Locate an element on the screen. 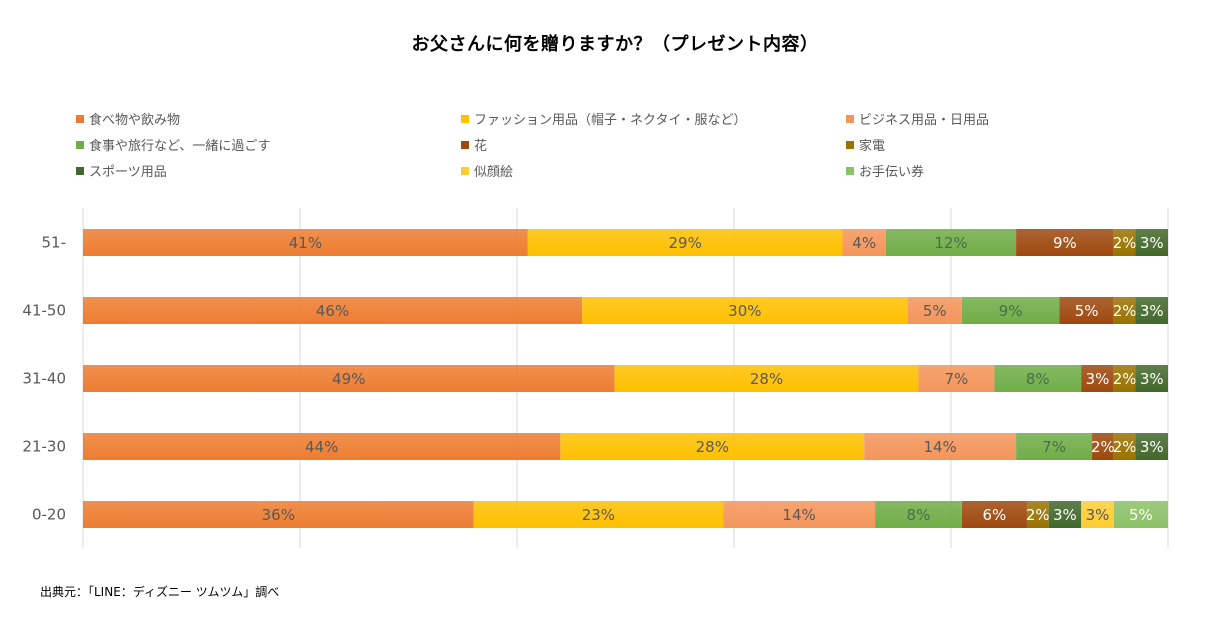 This screenshot has width=1230, height=634. data-label: 41% is located at coordinates (305, 243).